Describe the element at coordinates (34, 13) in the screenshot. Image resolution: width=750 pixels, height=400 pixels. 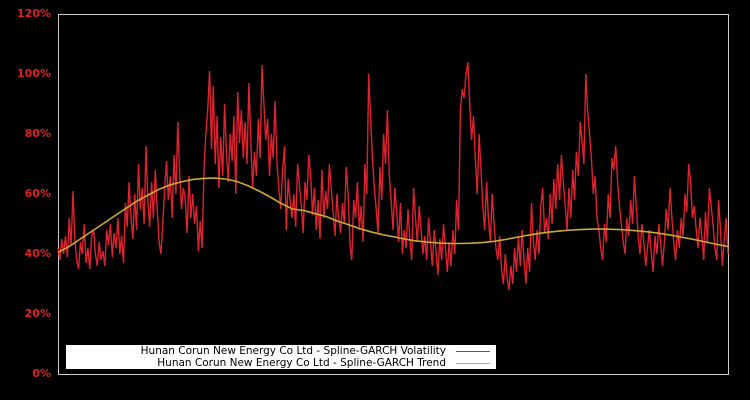
I see `y-tick-label: 120%` at that location.